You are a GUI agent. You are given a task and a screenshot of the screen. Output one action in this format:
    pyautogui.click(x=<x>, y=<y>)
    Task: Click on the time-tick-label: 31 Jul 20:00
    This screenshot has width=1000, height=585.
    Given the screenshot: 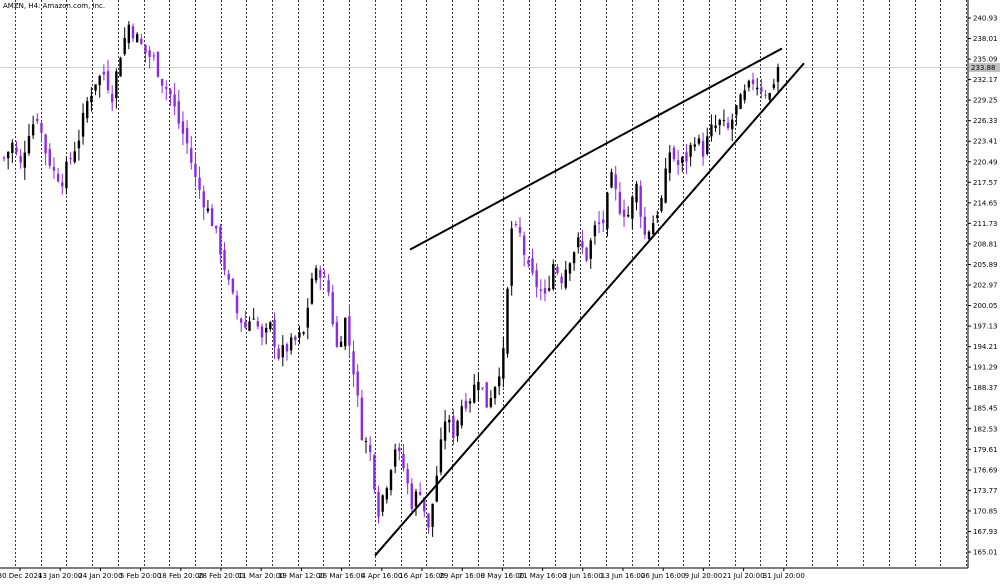 What is the action you would take?
    pyautogui.click(x=784, y=576)
    